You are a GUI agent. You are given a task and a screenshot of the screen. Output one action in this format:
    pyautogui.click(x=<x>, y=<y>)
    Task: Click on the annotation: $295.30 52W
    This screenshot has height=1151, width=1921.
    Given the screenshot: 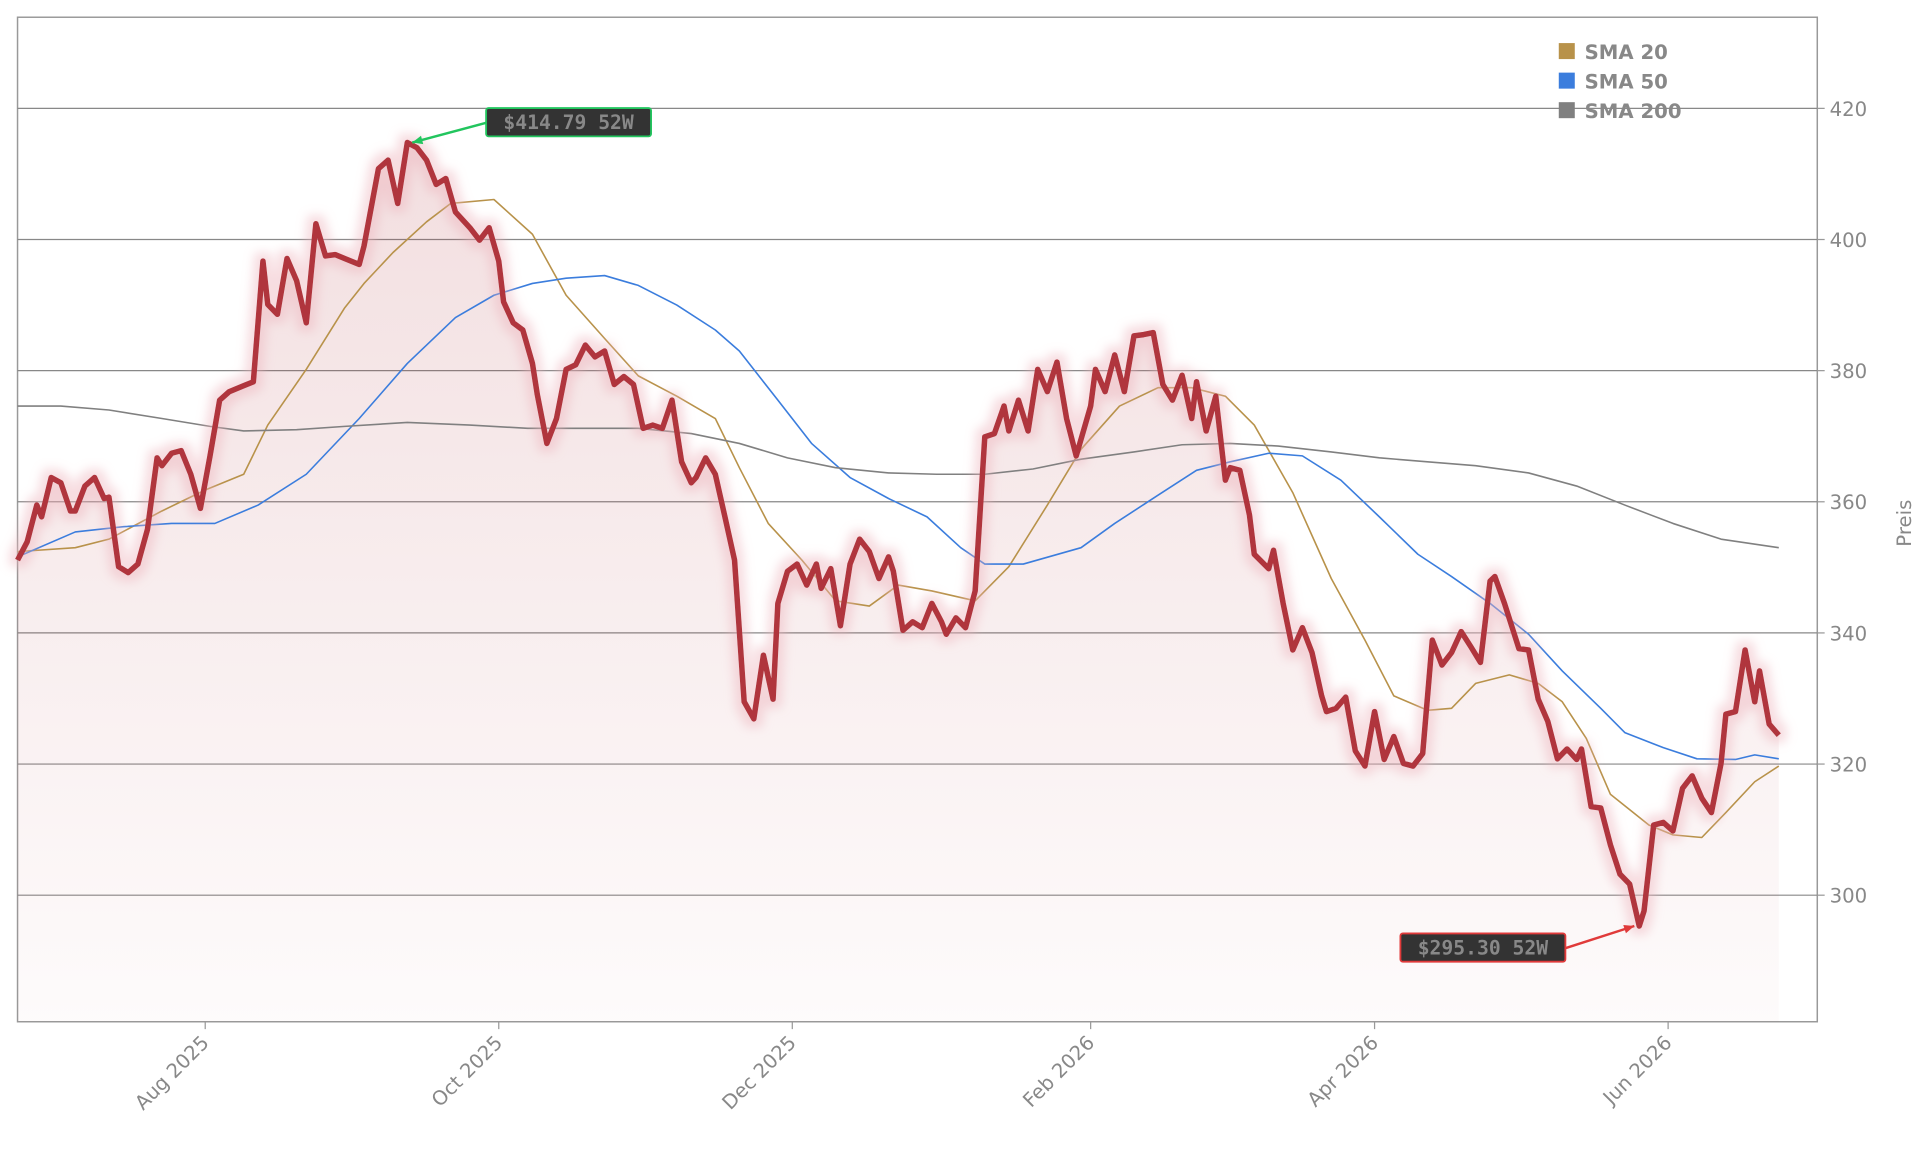 What is the action you would take?
    pyautogui.click(x=1517, y=943)
    